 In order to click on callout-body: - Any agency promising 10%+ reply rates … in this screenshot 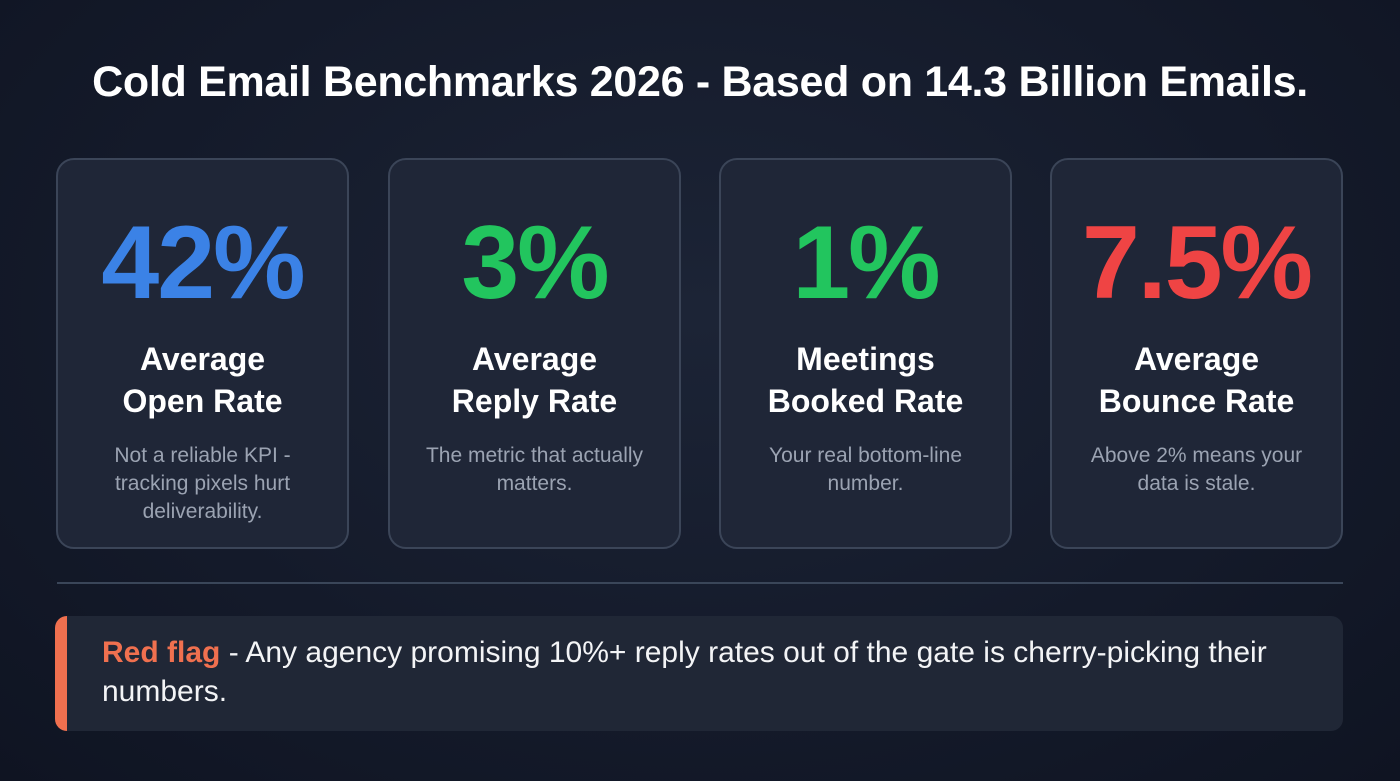, I will do `click(684, 672)`.